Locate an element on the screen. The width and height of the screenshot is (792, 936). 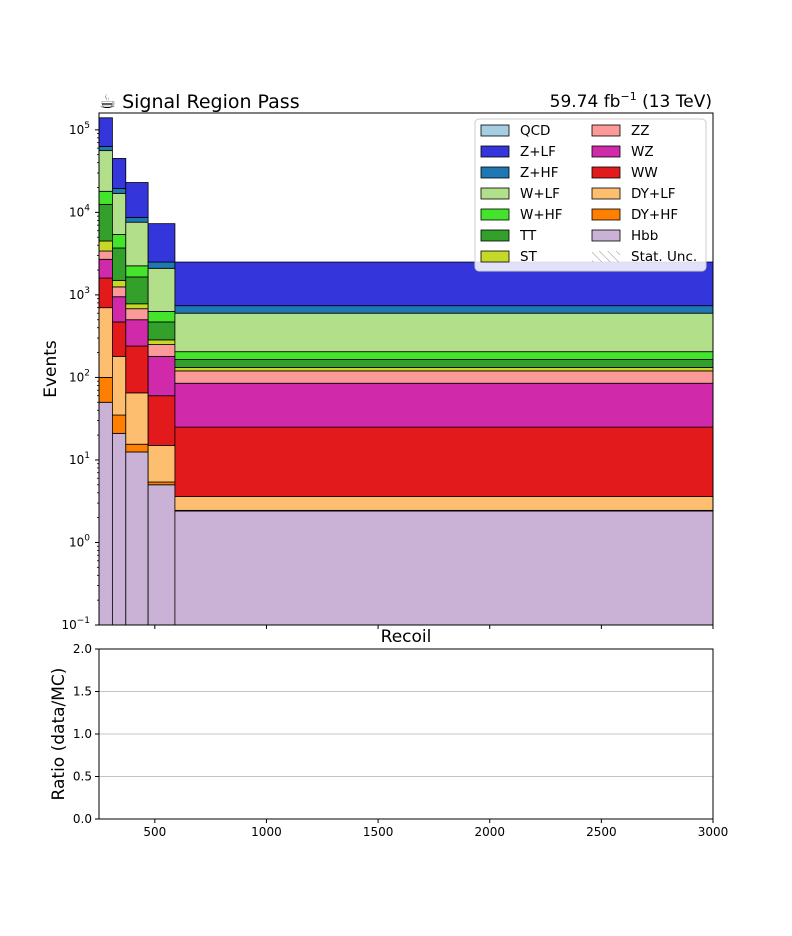
legend-label-w-hf: W+HF is located at coordinates (541, 215).